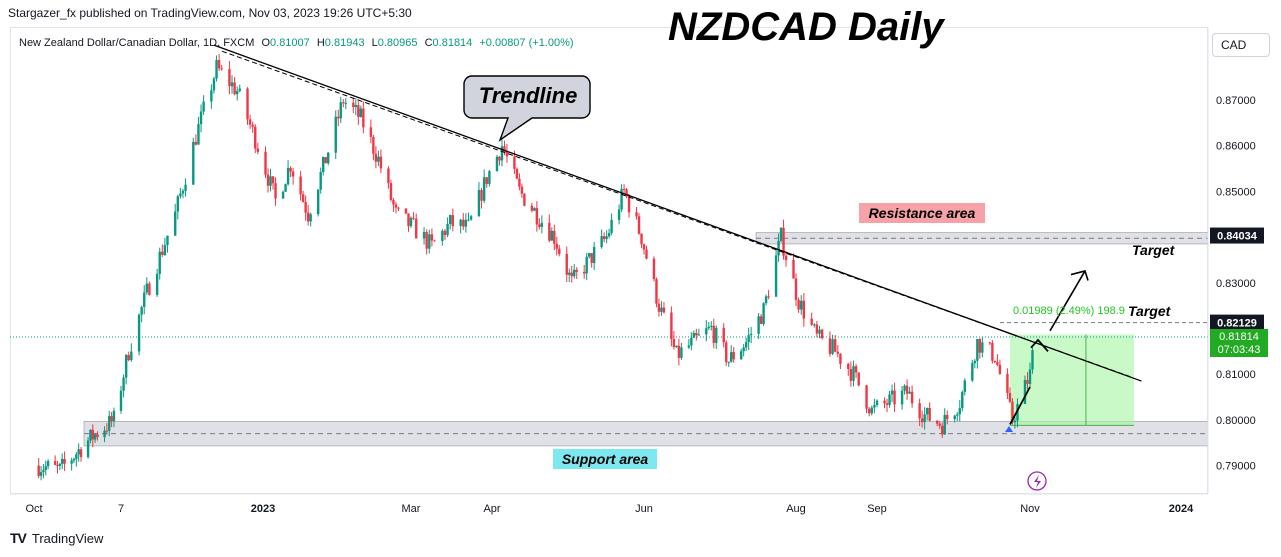 The image size is (1281, 557). I want to click on time-axis: Oct 7 2023 Mar Apr Jun Aug Sep Nov 2024, so click(609, 509).